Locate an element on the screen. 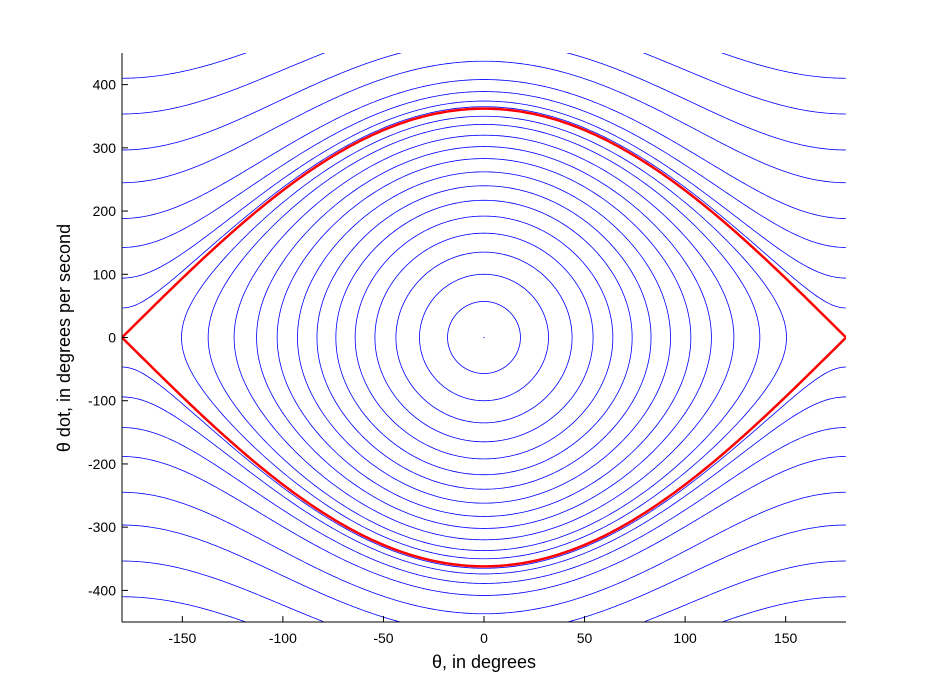 The height and width of the screenshot is (700, 934). y-tick-label: 300 is located at coordinates (105, 148).